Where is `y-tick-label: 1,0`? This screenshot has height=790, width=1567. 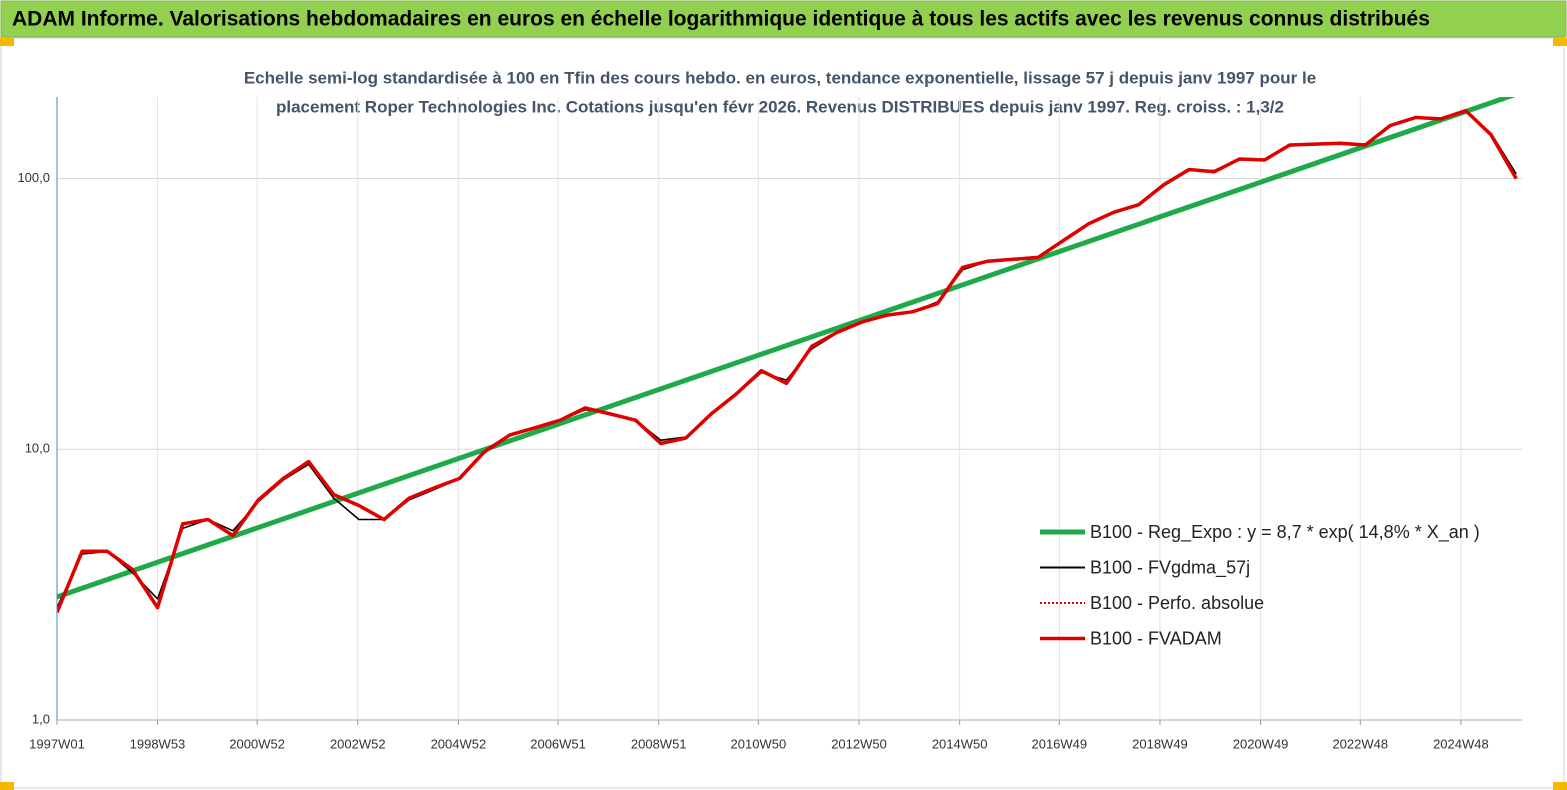
y-tick-label: 1,0 is located at coordinates (41, 718).